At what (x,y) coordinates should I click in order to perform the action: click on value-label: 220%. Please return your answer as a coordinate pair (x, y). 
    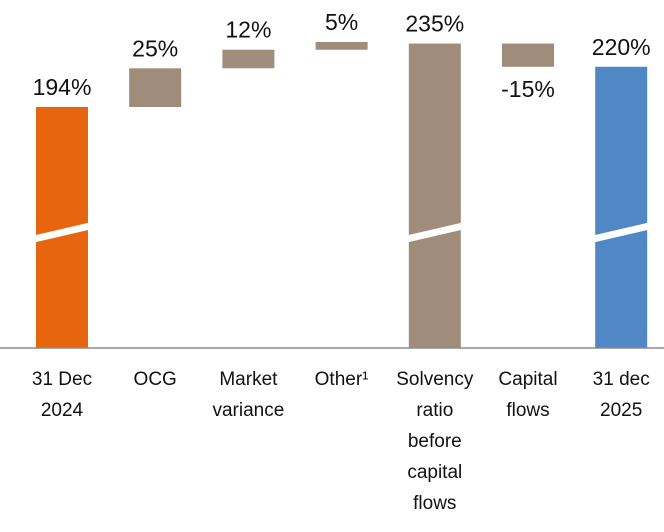
    Looking at the image, I should click on (621, 47).